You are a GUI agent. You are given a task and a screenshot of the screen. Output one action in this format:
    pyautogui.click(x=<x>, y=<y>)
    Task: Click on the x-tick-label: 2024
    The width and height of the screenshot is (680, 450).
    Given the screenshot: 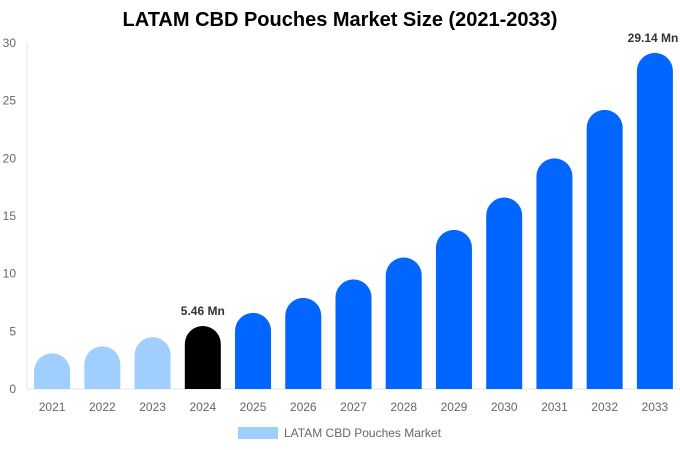 What is the action you would take?
    pyautogui.click(x=202, y=407)
    